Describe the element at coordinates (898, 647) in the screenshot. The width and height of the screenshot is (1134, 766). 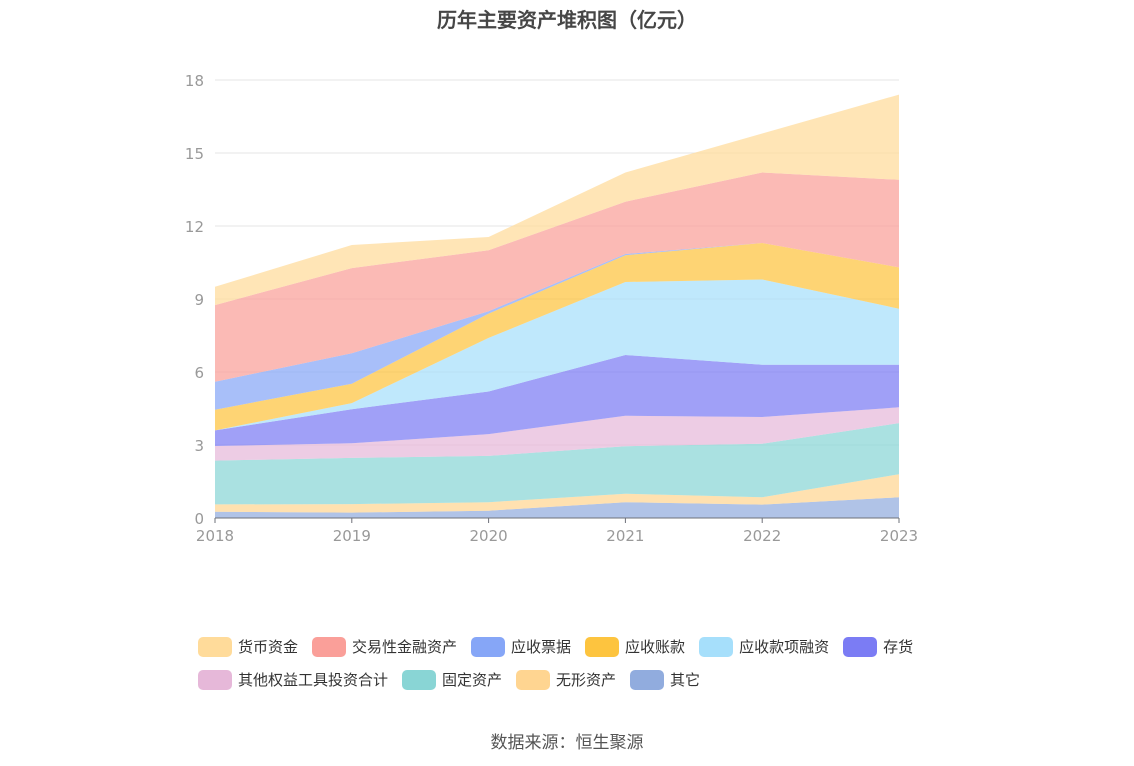
I see `legend-label: 存货` at that location.